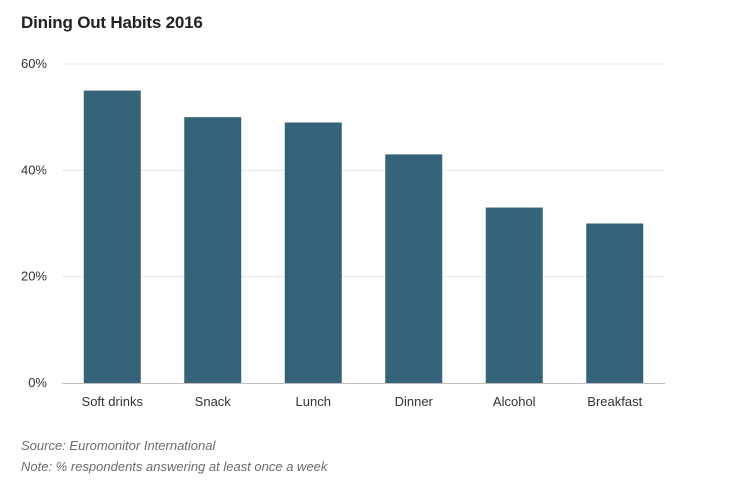 This screenshot has width=750, height=493. What do you see at coordinates (615, 303) in the screenshot?
I see `bar-breakfast` at bounding box center [615, 303].